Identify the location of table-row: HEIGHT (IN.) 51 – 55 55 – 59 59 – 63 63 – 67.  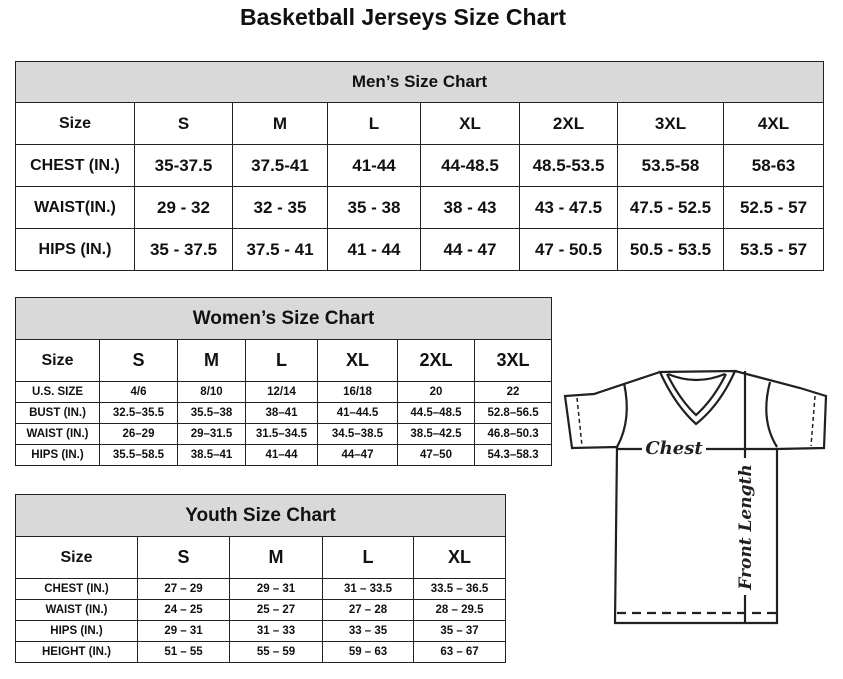
(261, 652).